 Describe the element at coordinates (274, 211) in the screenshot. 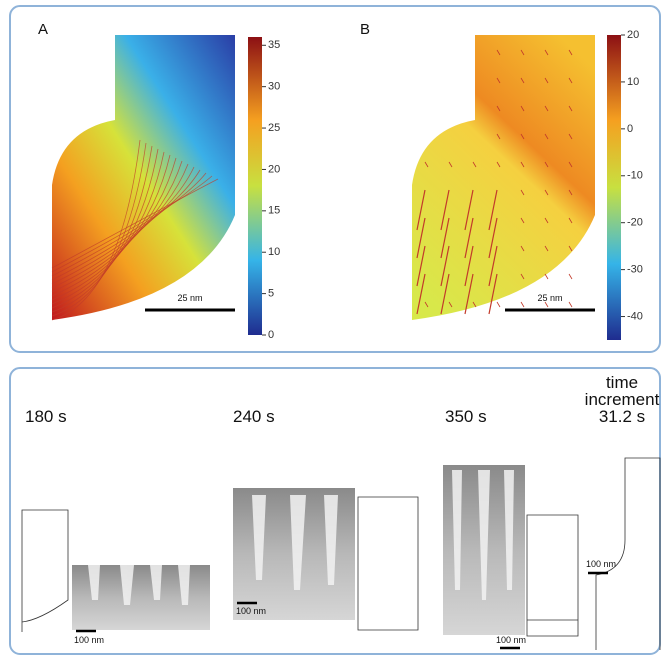

I see `colorbar-tick-label: 15` at that location.